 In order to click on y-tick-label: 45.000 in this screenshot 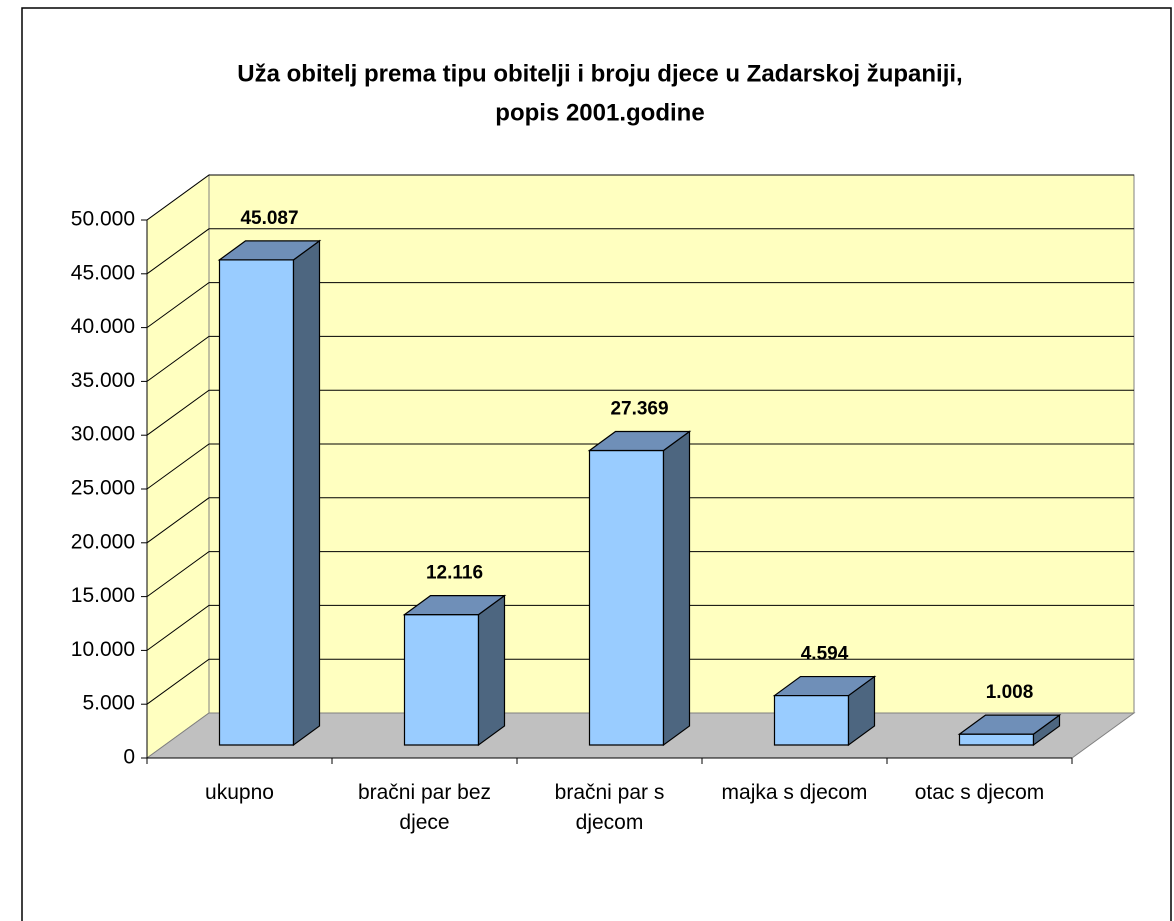, I will do `click(103, 272)`.